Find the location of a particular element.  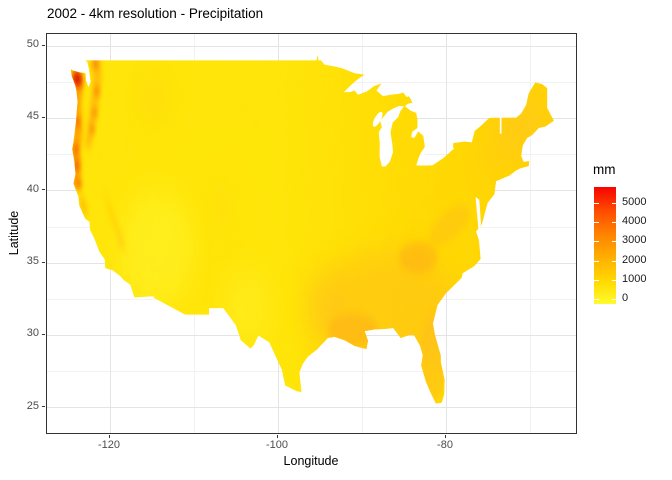

legend-colorbar is located at coordinates (605, 245).